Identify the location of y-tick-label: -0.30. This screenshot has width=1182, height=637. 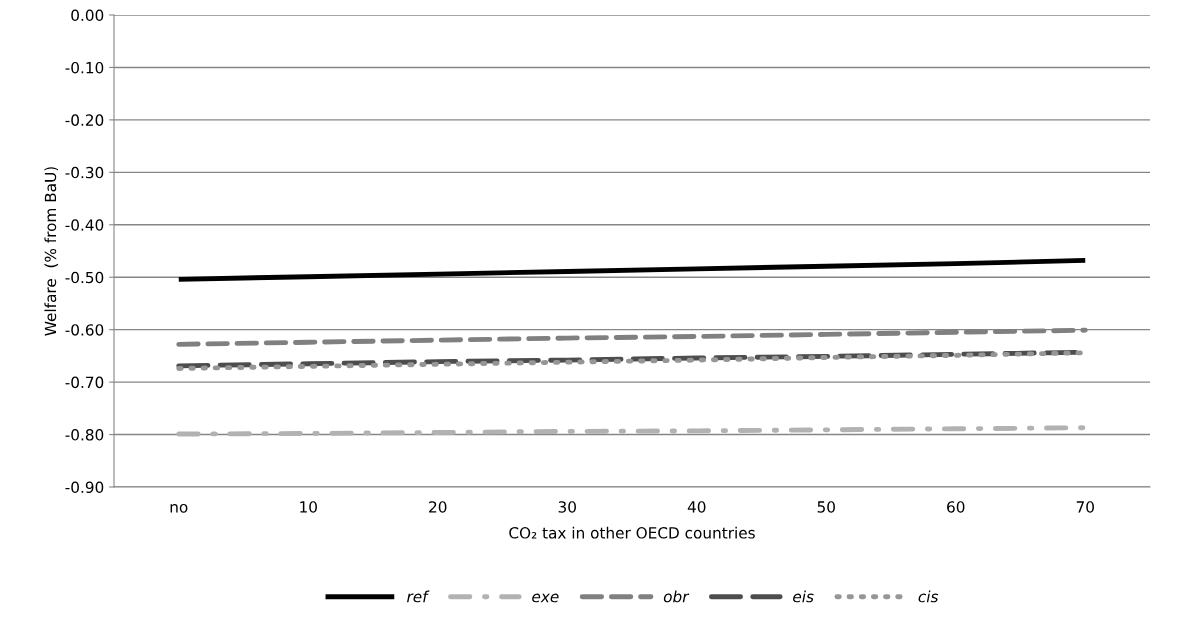
(84, 172).